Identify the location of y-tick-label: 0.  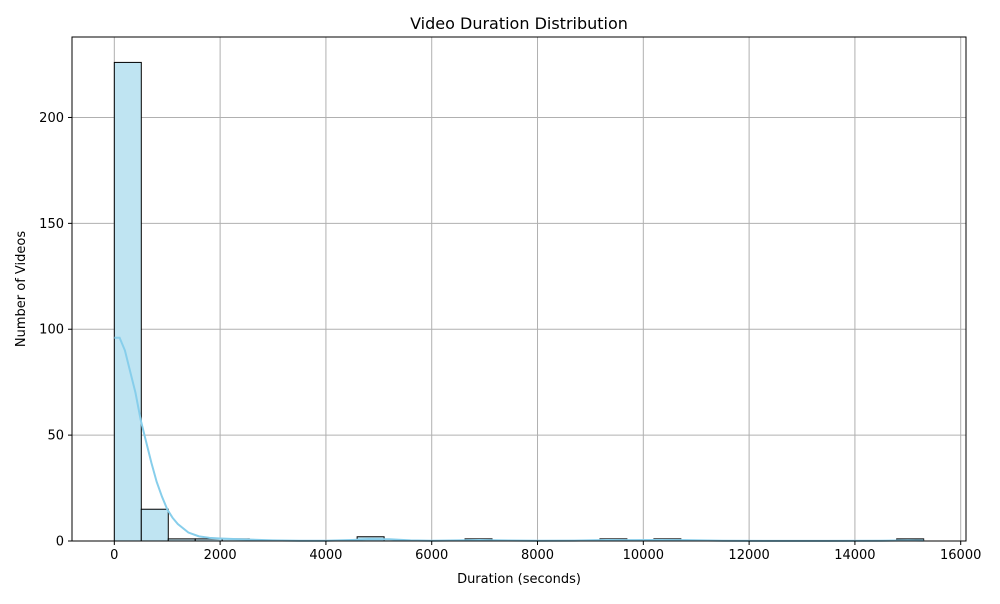
(60, 542).